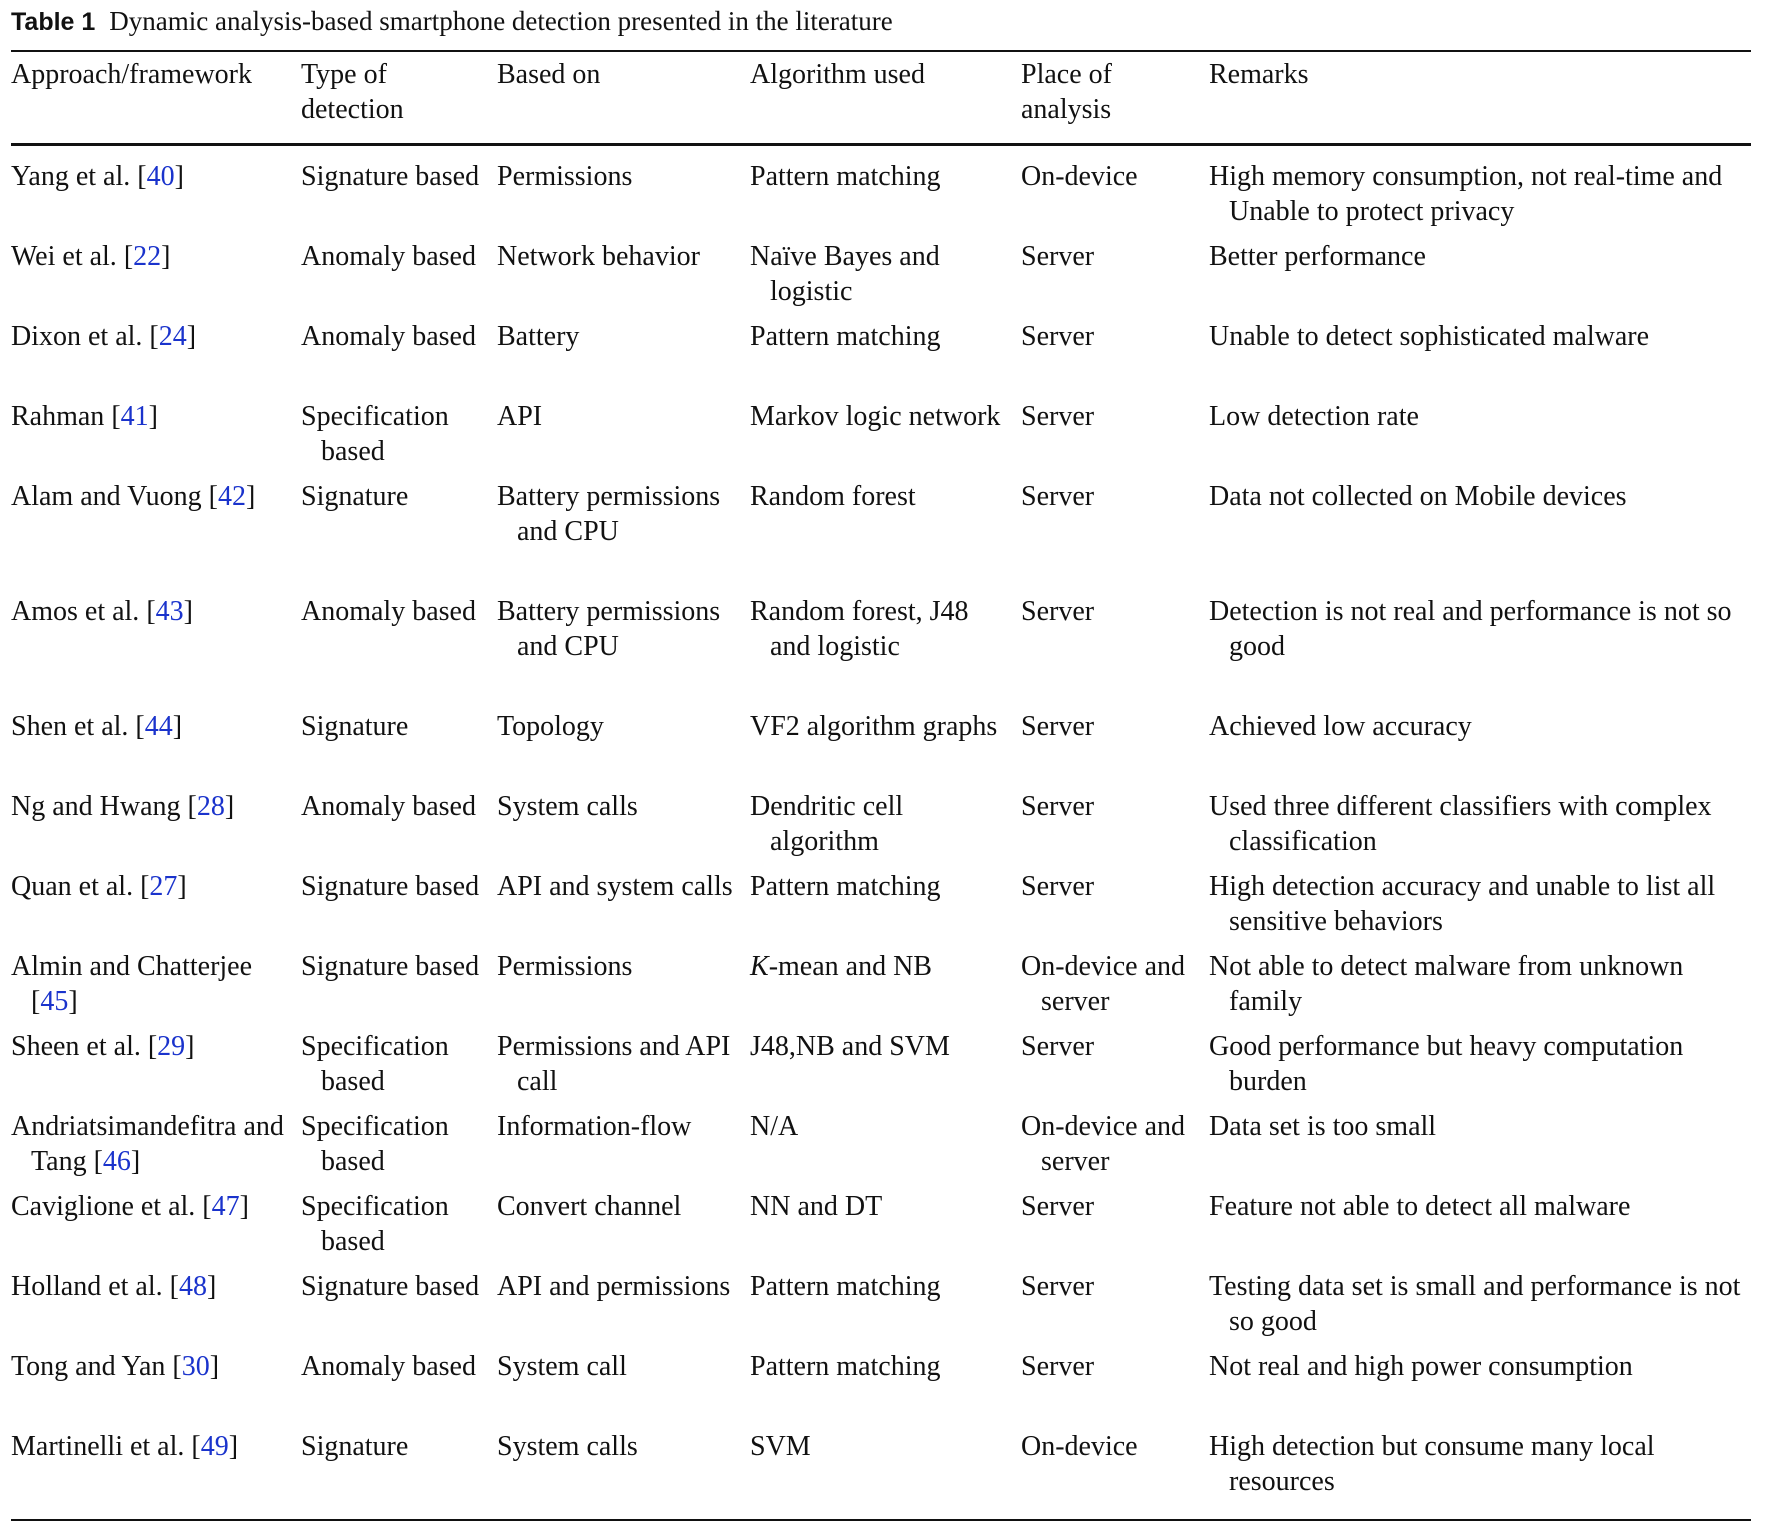 The width and height of the screenshot is (1774, 1530). Describe the element at coordinates (163, 886) in the screenshot. I see `reference-link: 27` at that location.